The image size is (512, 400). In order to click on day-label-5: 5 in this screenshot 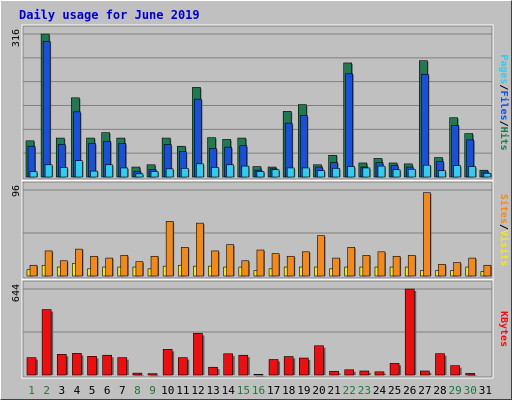, I will do `click(92, 390)`.